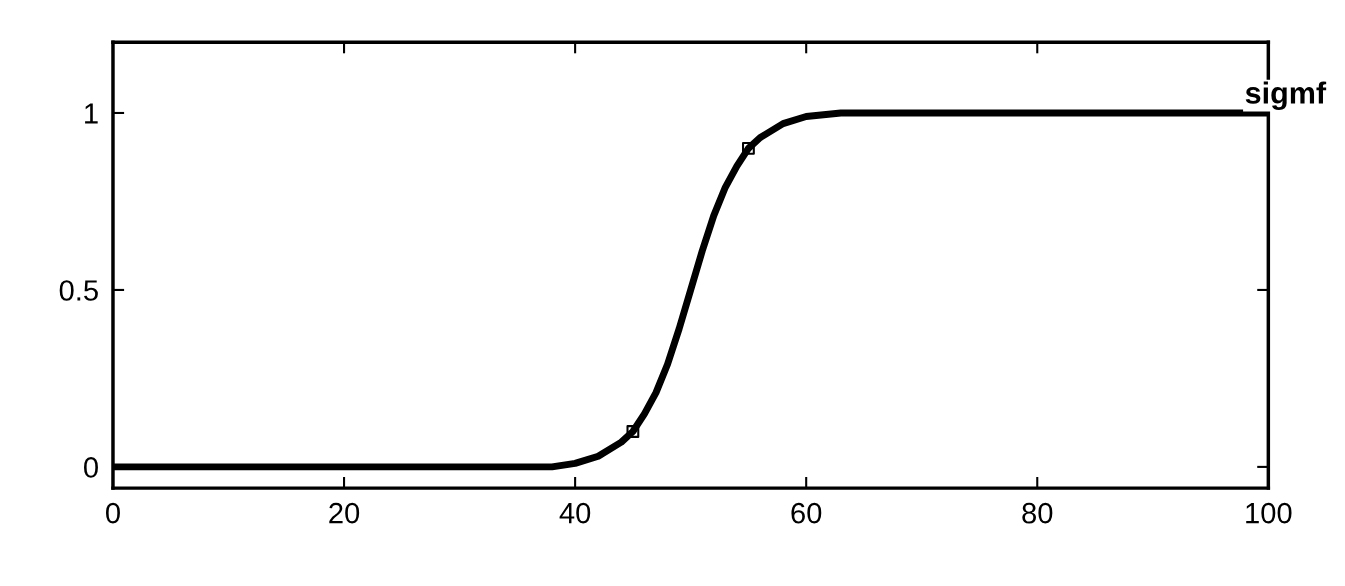 This screenshot has width=1345, height=586. What do you see at coordinates (344, 513) in the screenshot?
I see `x-tick-label: 20` at bounding box center [344, 513].